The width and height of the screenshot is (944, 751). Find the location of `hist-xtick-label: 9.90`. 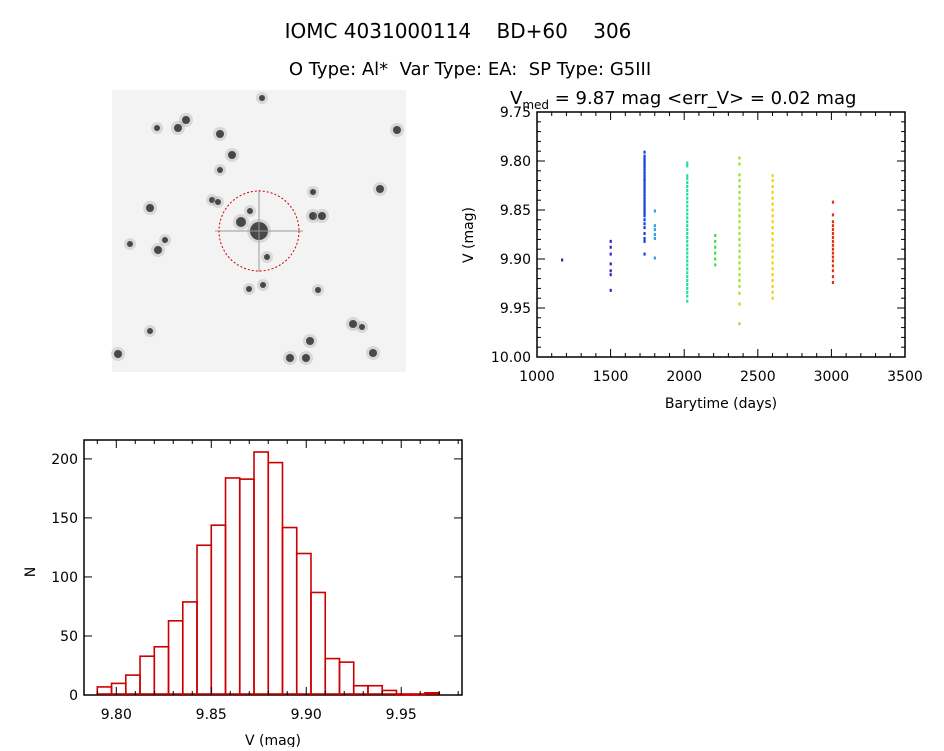

hist-xtick-label: 9.90 is located at coordinates (306, 715).